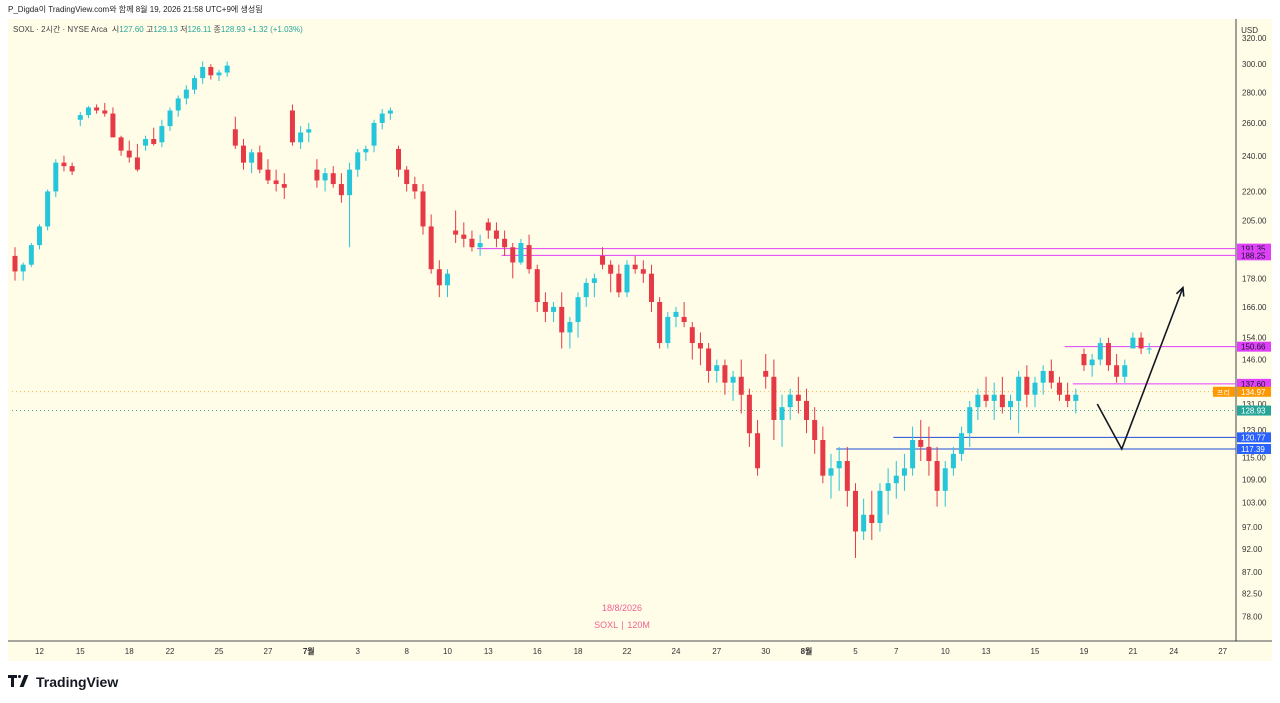 The image size is (1280, 703). What do you see at coordinates (1254, 360) in the screenshot?
I see `y-tick-label: 146.00` at bounding box center [1254, 360].